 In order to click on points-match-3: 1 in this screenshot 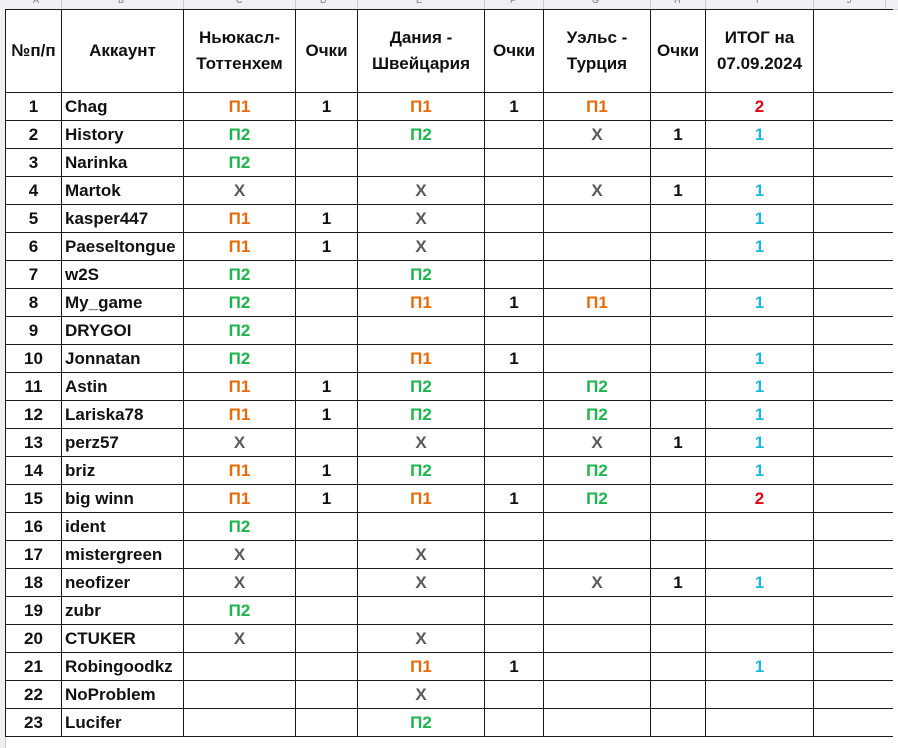, I will do `click(678, 134)`.